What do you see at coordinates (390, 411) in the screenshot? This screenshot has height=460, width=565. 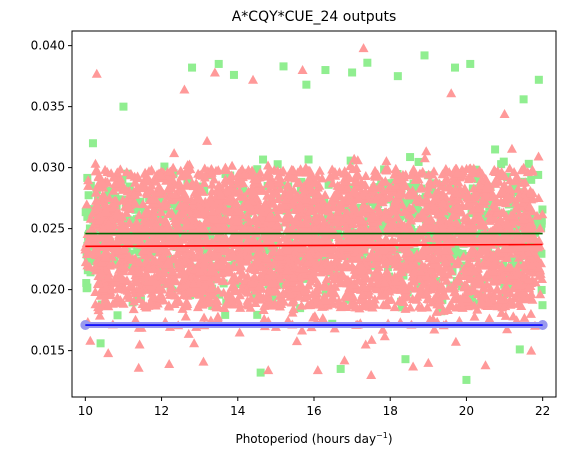 I see `x-tick-label: 18` at bounding box center [390, 411].